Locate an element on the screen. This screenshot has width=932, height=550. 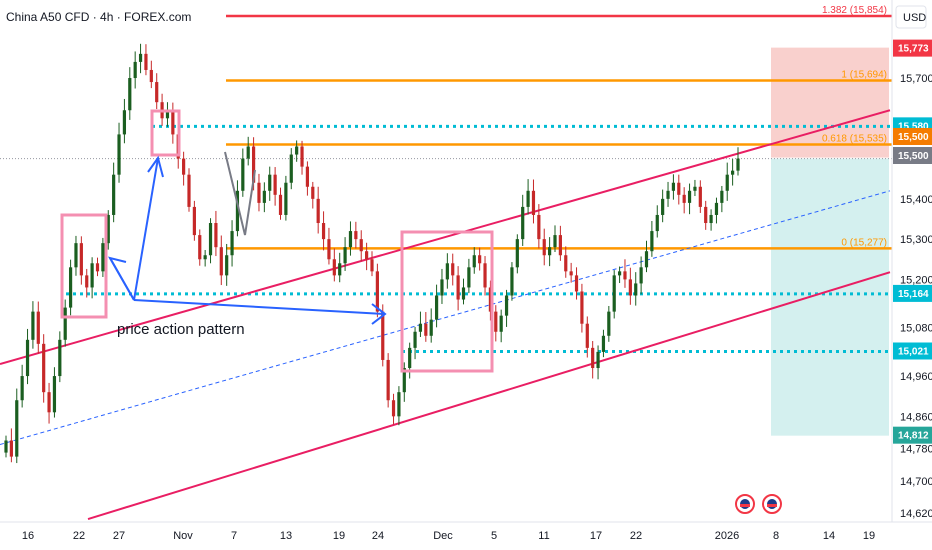
currency-button is located at coordinates (911, 17).